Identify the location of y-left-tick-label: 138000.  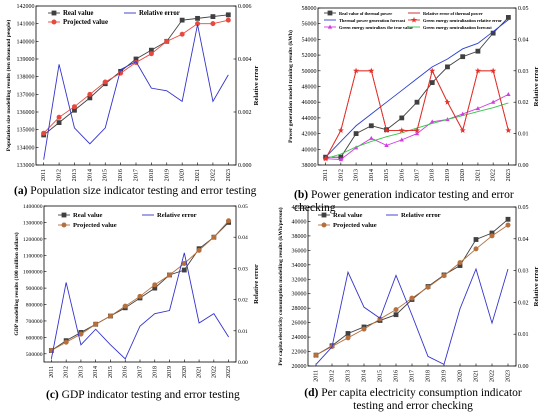
(26, 78).